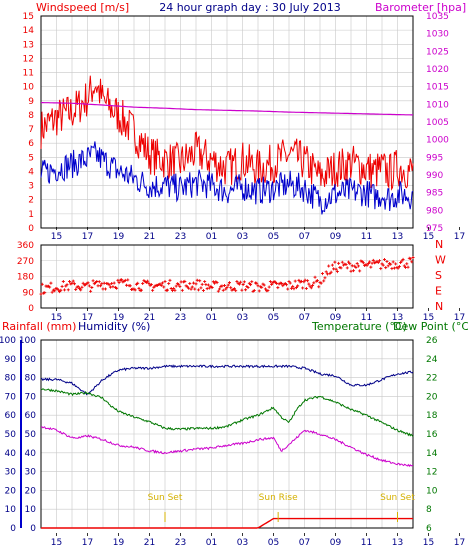 This screenshot has height=555, width=468. What do you see at coordinates (11, 397) in the screenshot?
I see `rainfall-tick: 70` at bounding box center [11, 397].